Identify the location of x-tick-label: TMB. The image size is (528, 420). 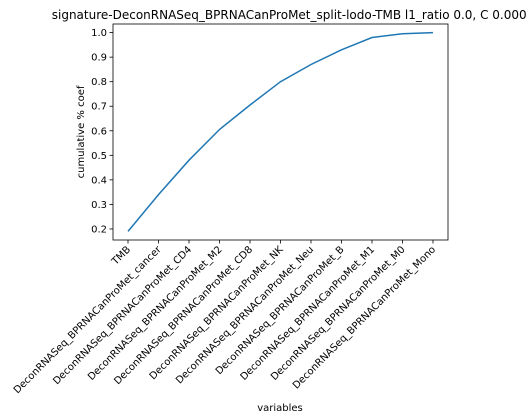
(121, 256).